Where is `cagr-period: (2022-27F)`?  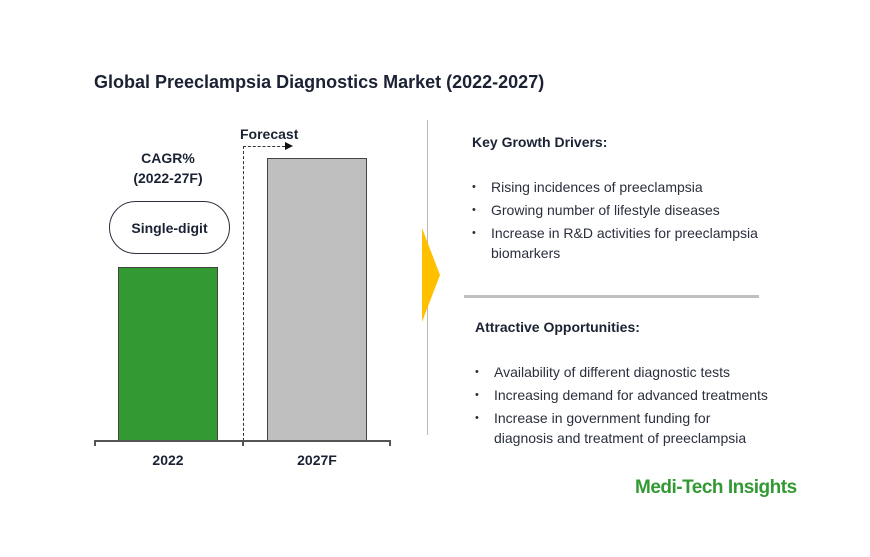 cagr-period: (2022-27F) is located at coordinates (168, 178).